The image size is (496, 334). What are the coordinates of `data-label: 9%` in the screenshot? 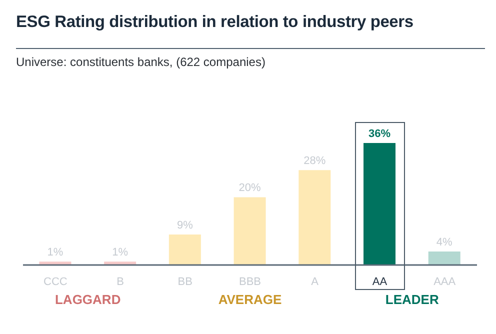 It's located at (185, 226).